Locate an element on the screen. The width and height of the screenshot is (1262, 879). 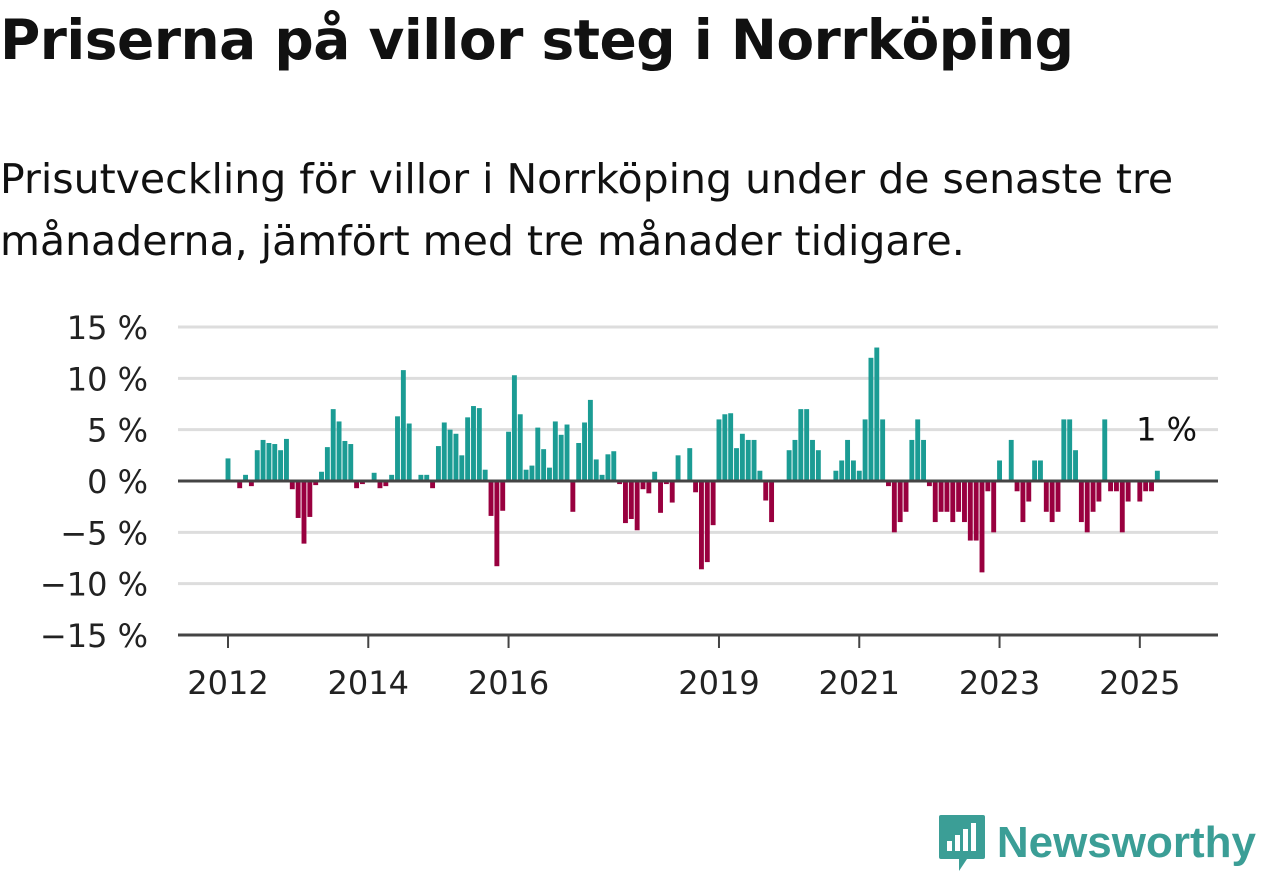
y-tick-label: 5 % is located at coordinates (117, 431).